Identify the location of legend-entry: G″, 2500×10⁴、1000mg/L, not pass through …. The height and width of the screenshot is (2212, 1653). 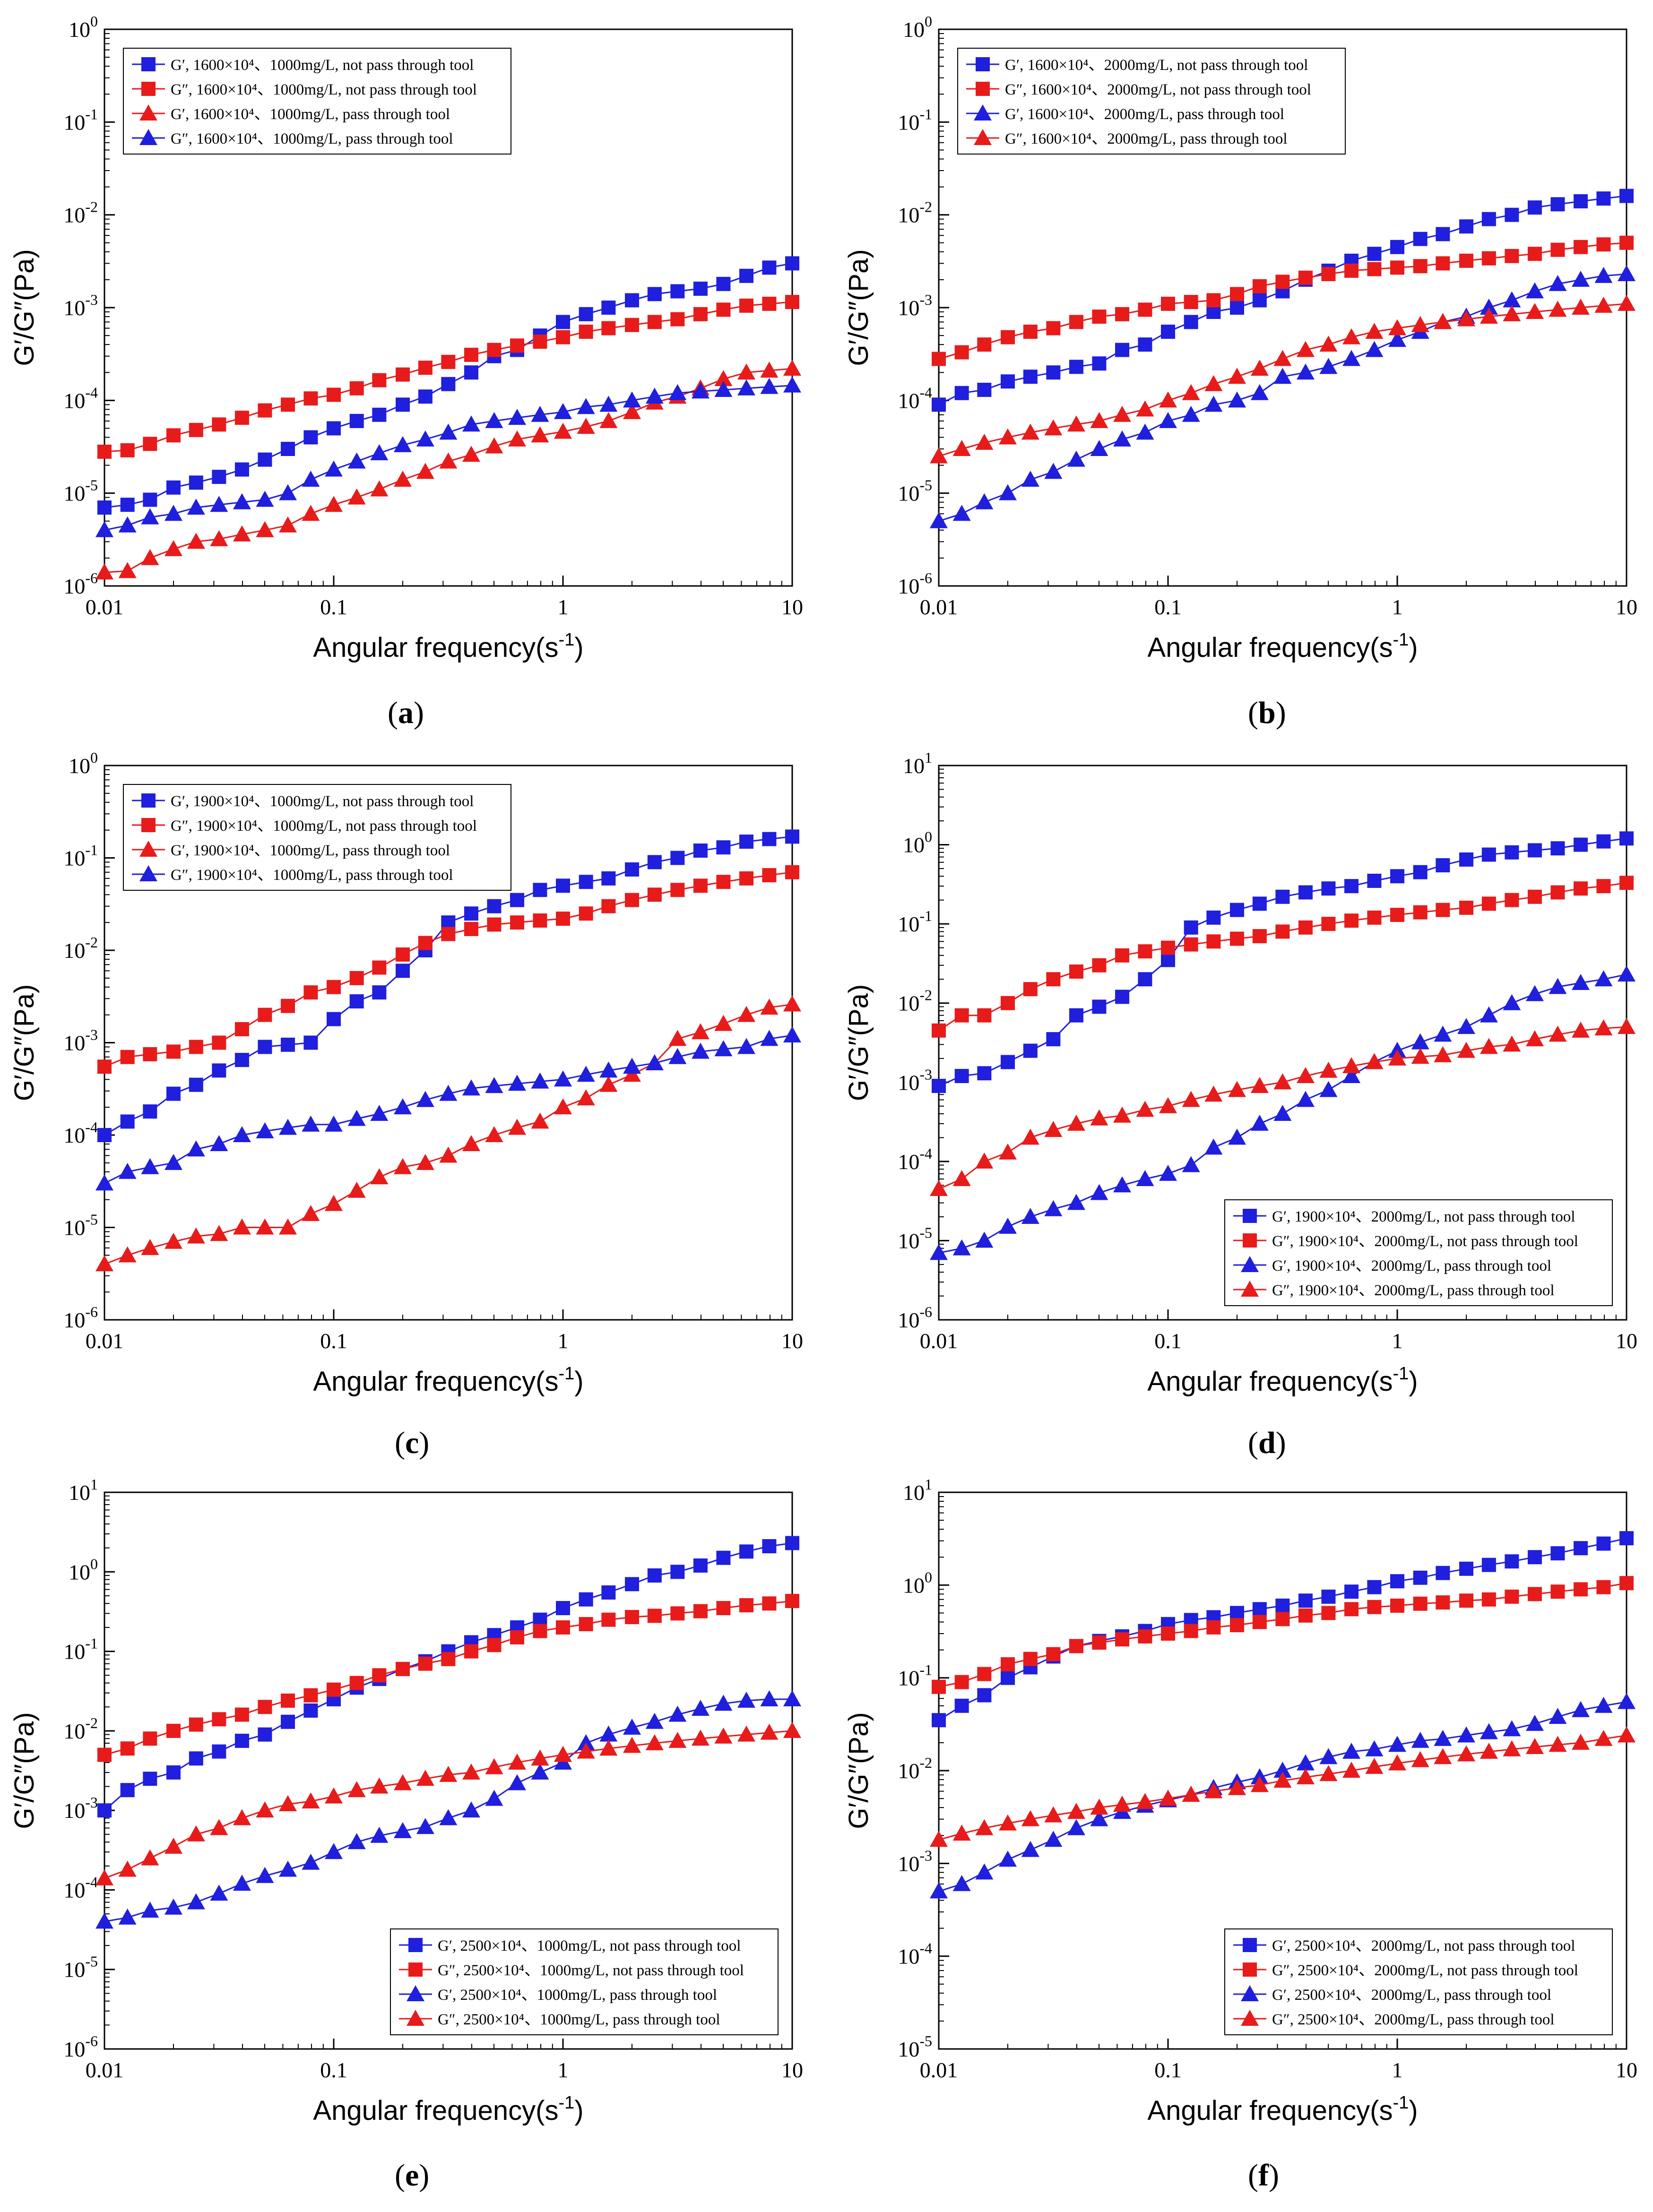
(591, 1971).